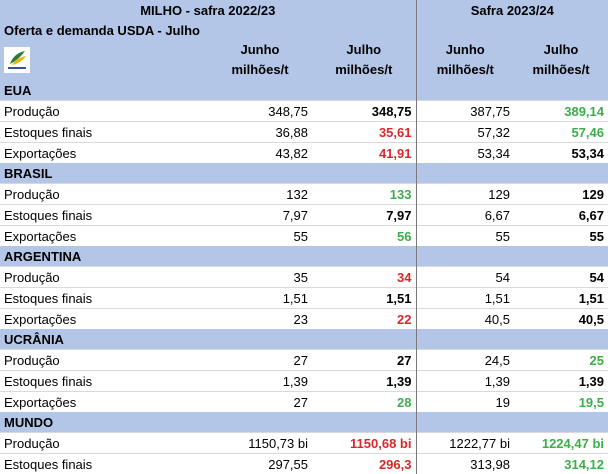 This screenshot has height=474, width=608. Describe the element at coordinates (364, 153) in the screenshot. I see `value-julho-2223: 41,91` at that location.